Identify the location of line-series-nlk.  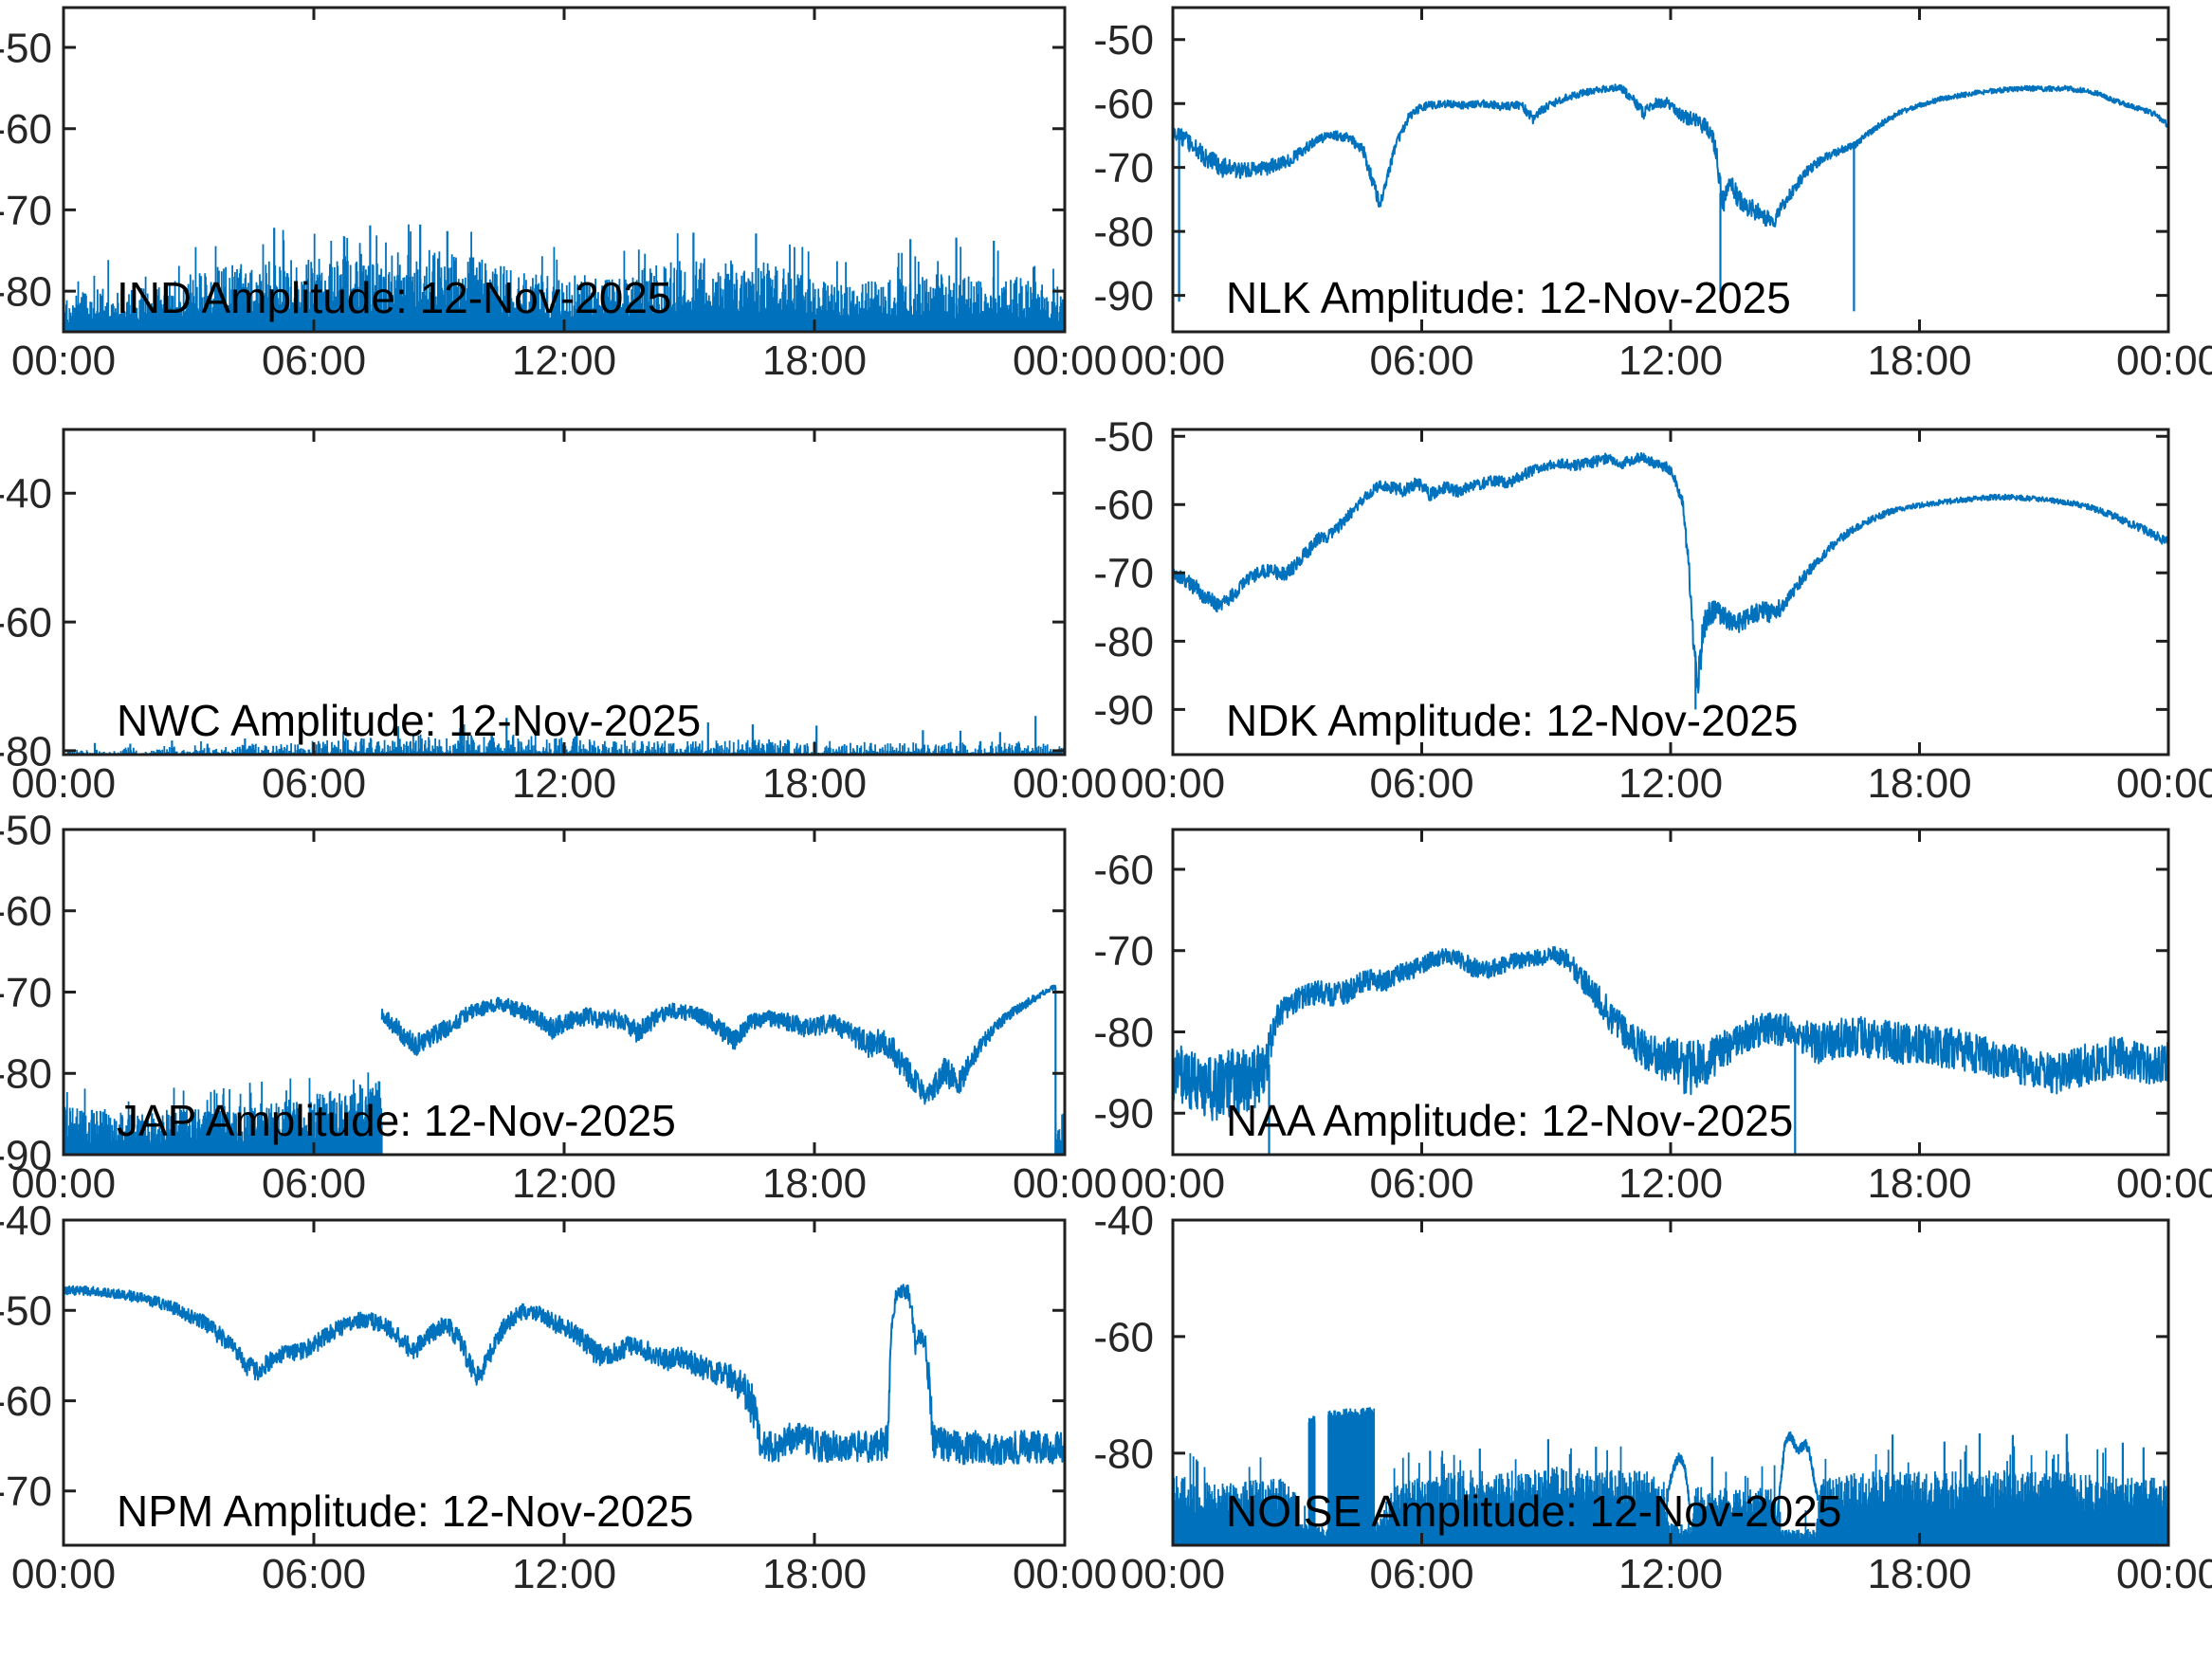
(1670, 155).